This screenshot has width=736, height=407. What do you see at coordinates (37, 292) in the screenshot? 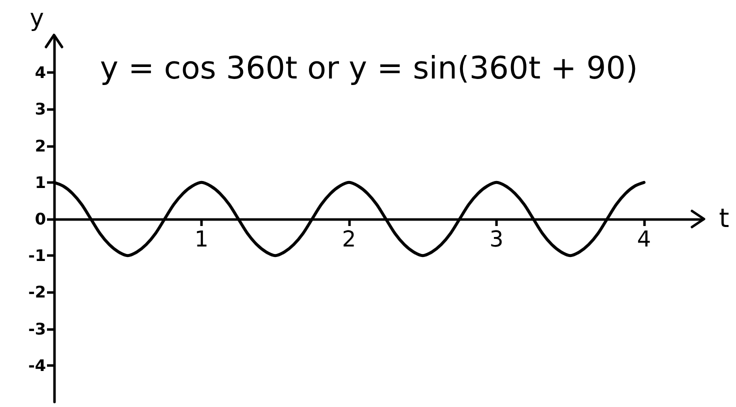
I see `y-tick-label: -2` at bounding box center [37, 292].